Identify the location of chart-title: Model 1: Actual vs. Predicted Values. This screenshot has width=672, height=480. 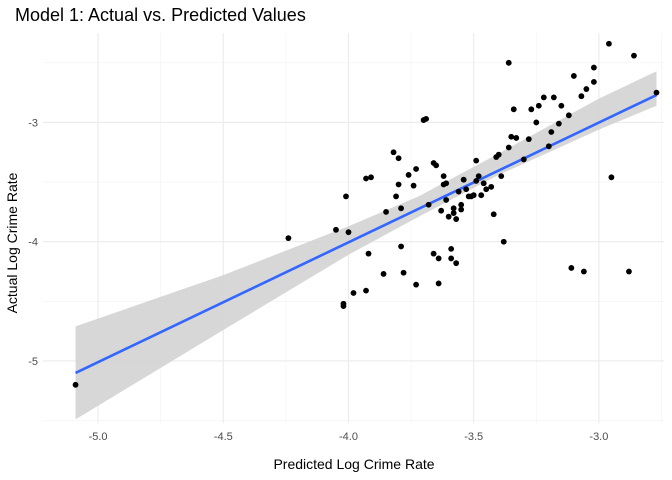
(160, 15).